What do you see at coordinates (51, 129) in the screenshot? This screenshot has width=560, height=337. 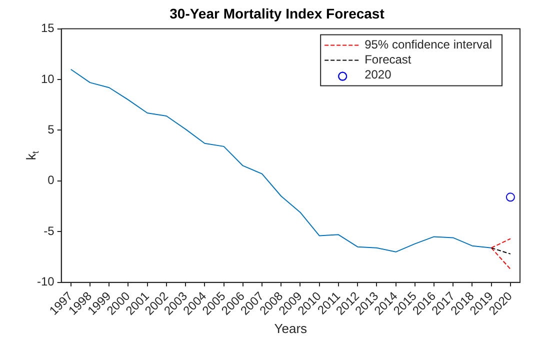 I see `y-tick-label: 5` at bounding box center [51, 129].